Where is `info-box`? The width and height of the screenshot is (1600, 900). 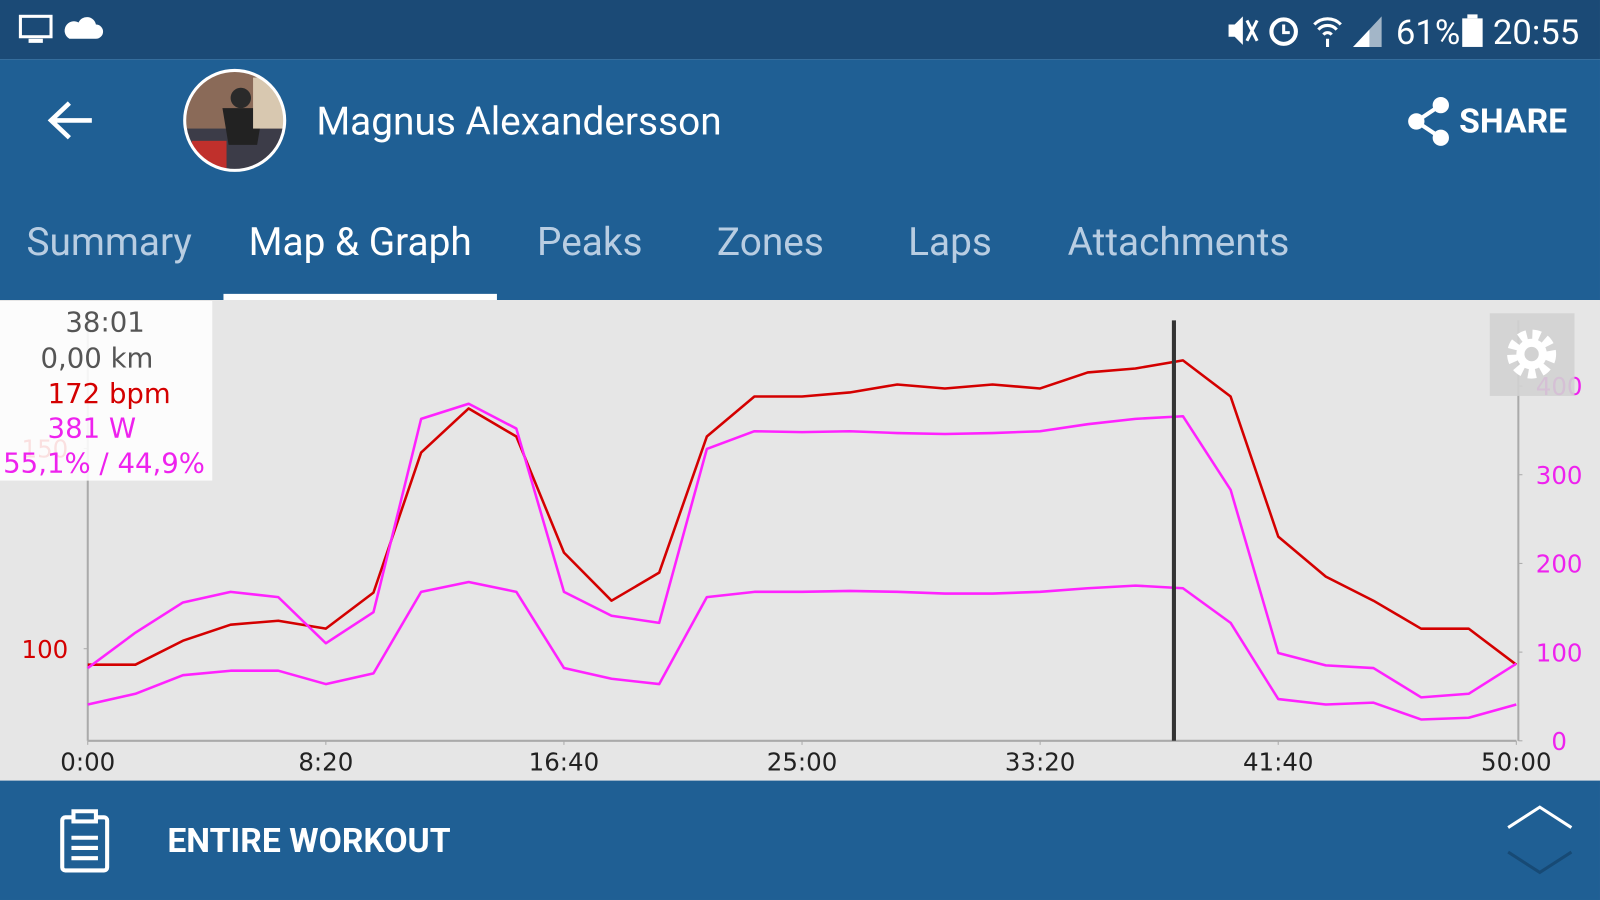
info-box is located at coordinates (106, 391).